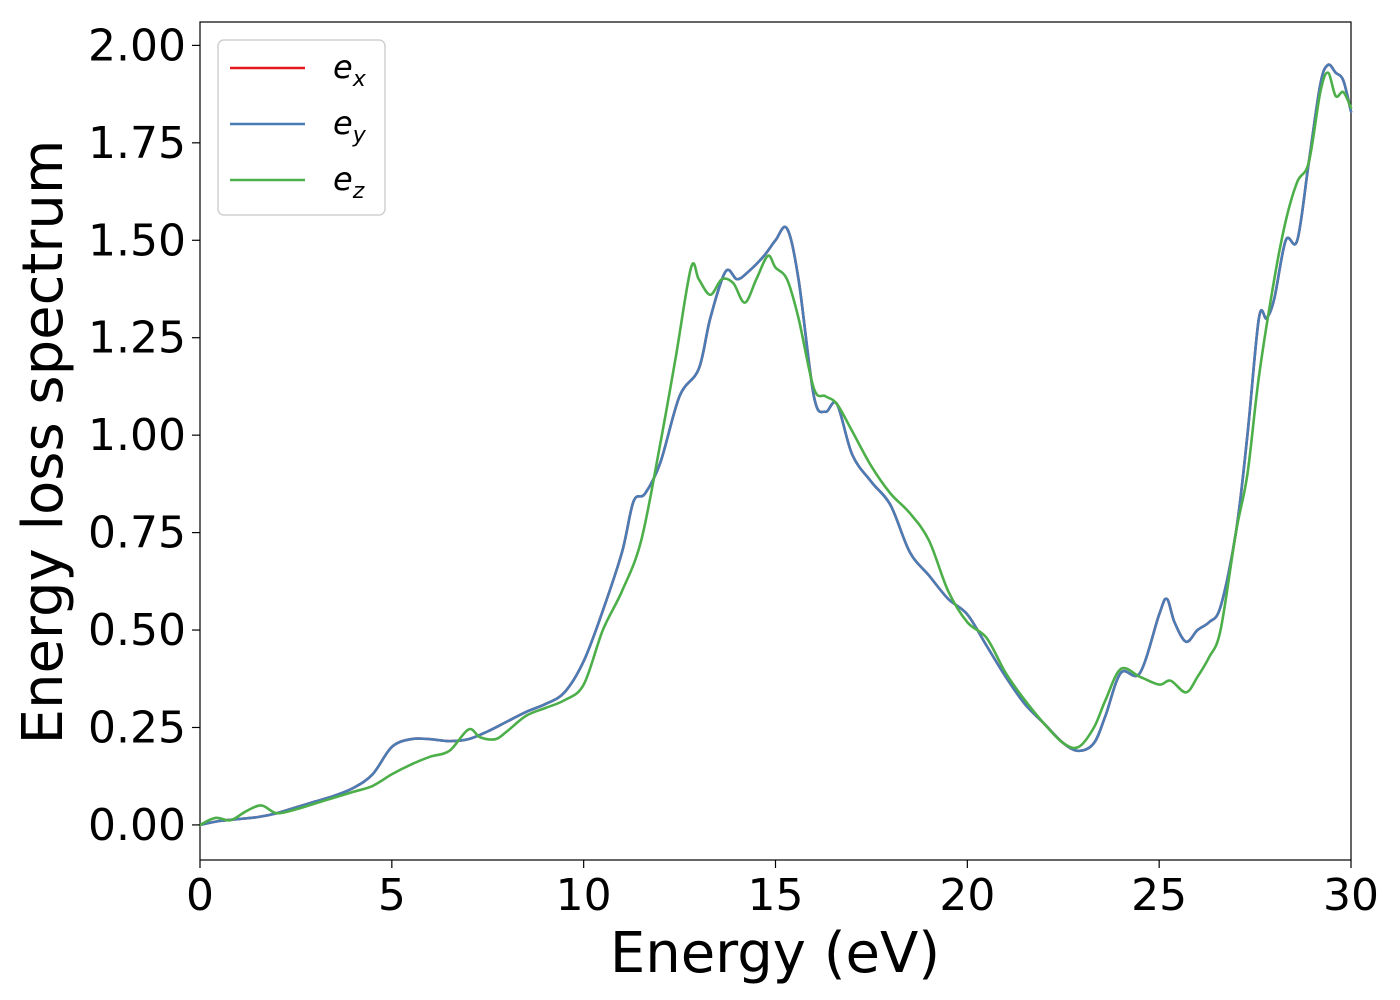 Image resolution: width=1400 pixels, height=1000 pixels. What do you see at coordinates (137, 45) in the screenshot?
I see `y-tick-label: 2.00` at bounding box center [137, 45].